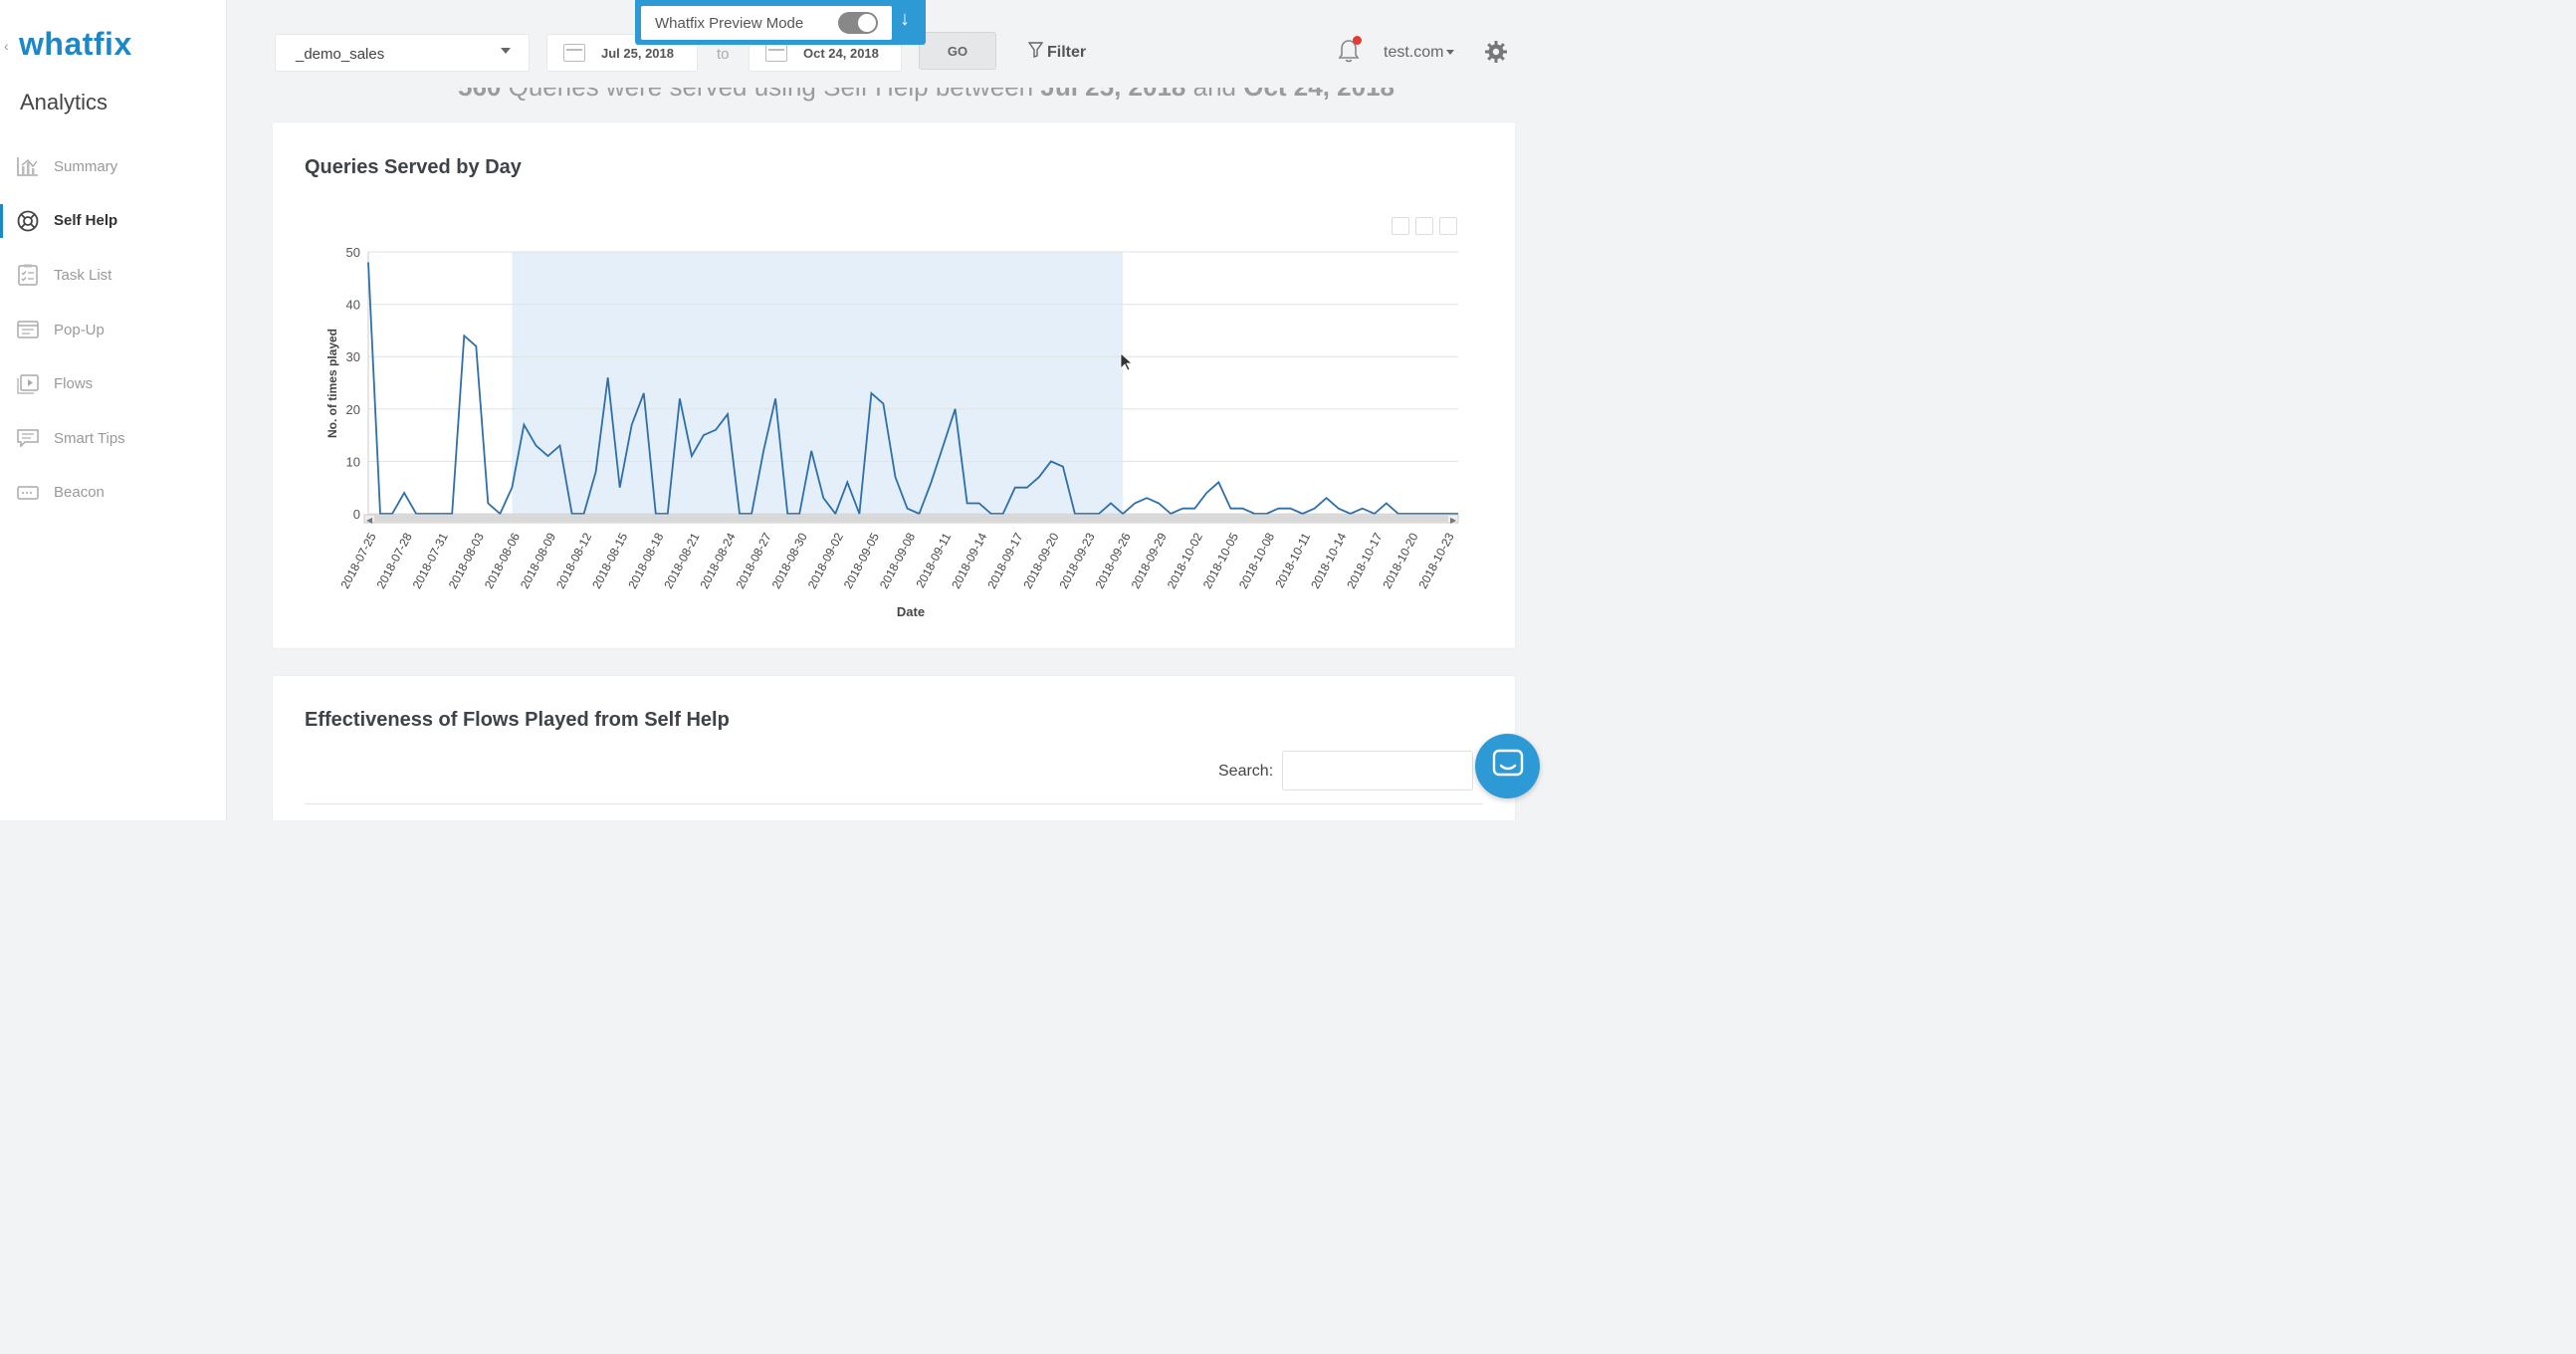 The image size is (2576, 1354). Describe the element at coordinates (28, 275) in the screenshot. I see `checklist-icon` at that location.